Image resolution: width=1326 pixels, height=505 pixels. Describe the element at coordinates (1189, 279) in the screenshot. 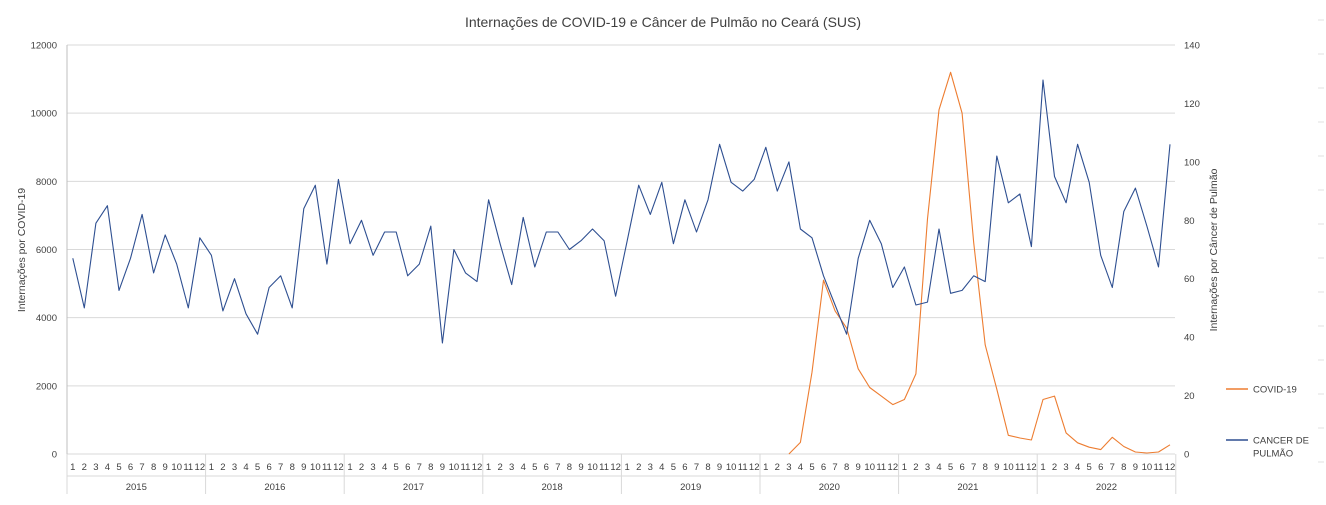

I see `right-tick-label: 60` at that location.